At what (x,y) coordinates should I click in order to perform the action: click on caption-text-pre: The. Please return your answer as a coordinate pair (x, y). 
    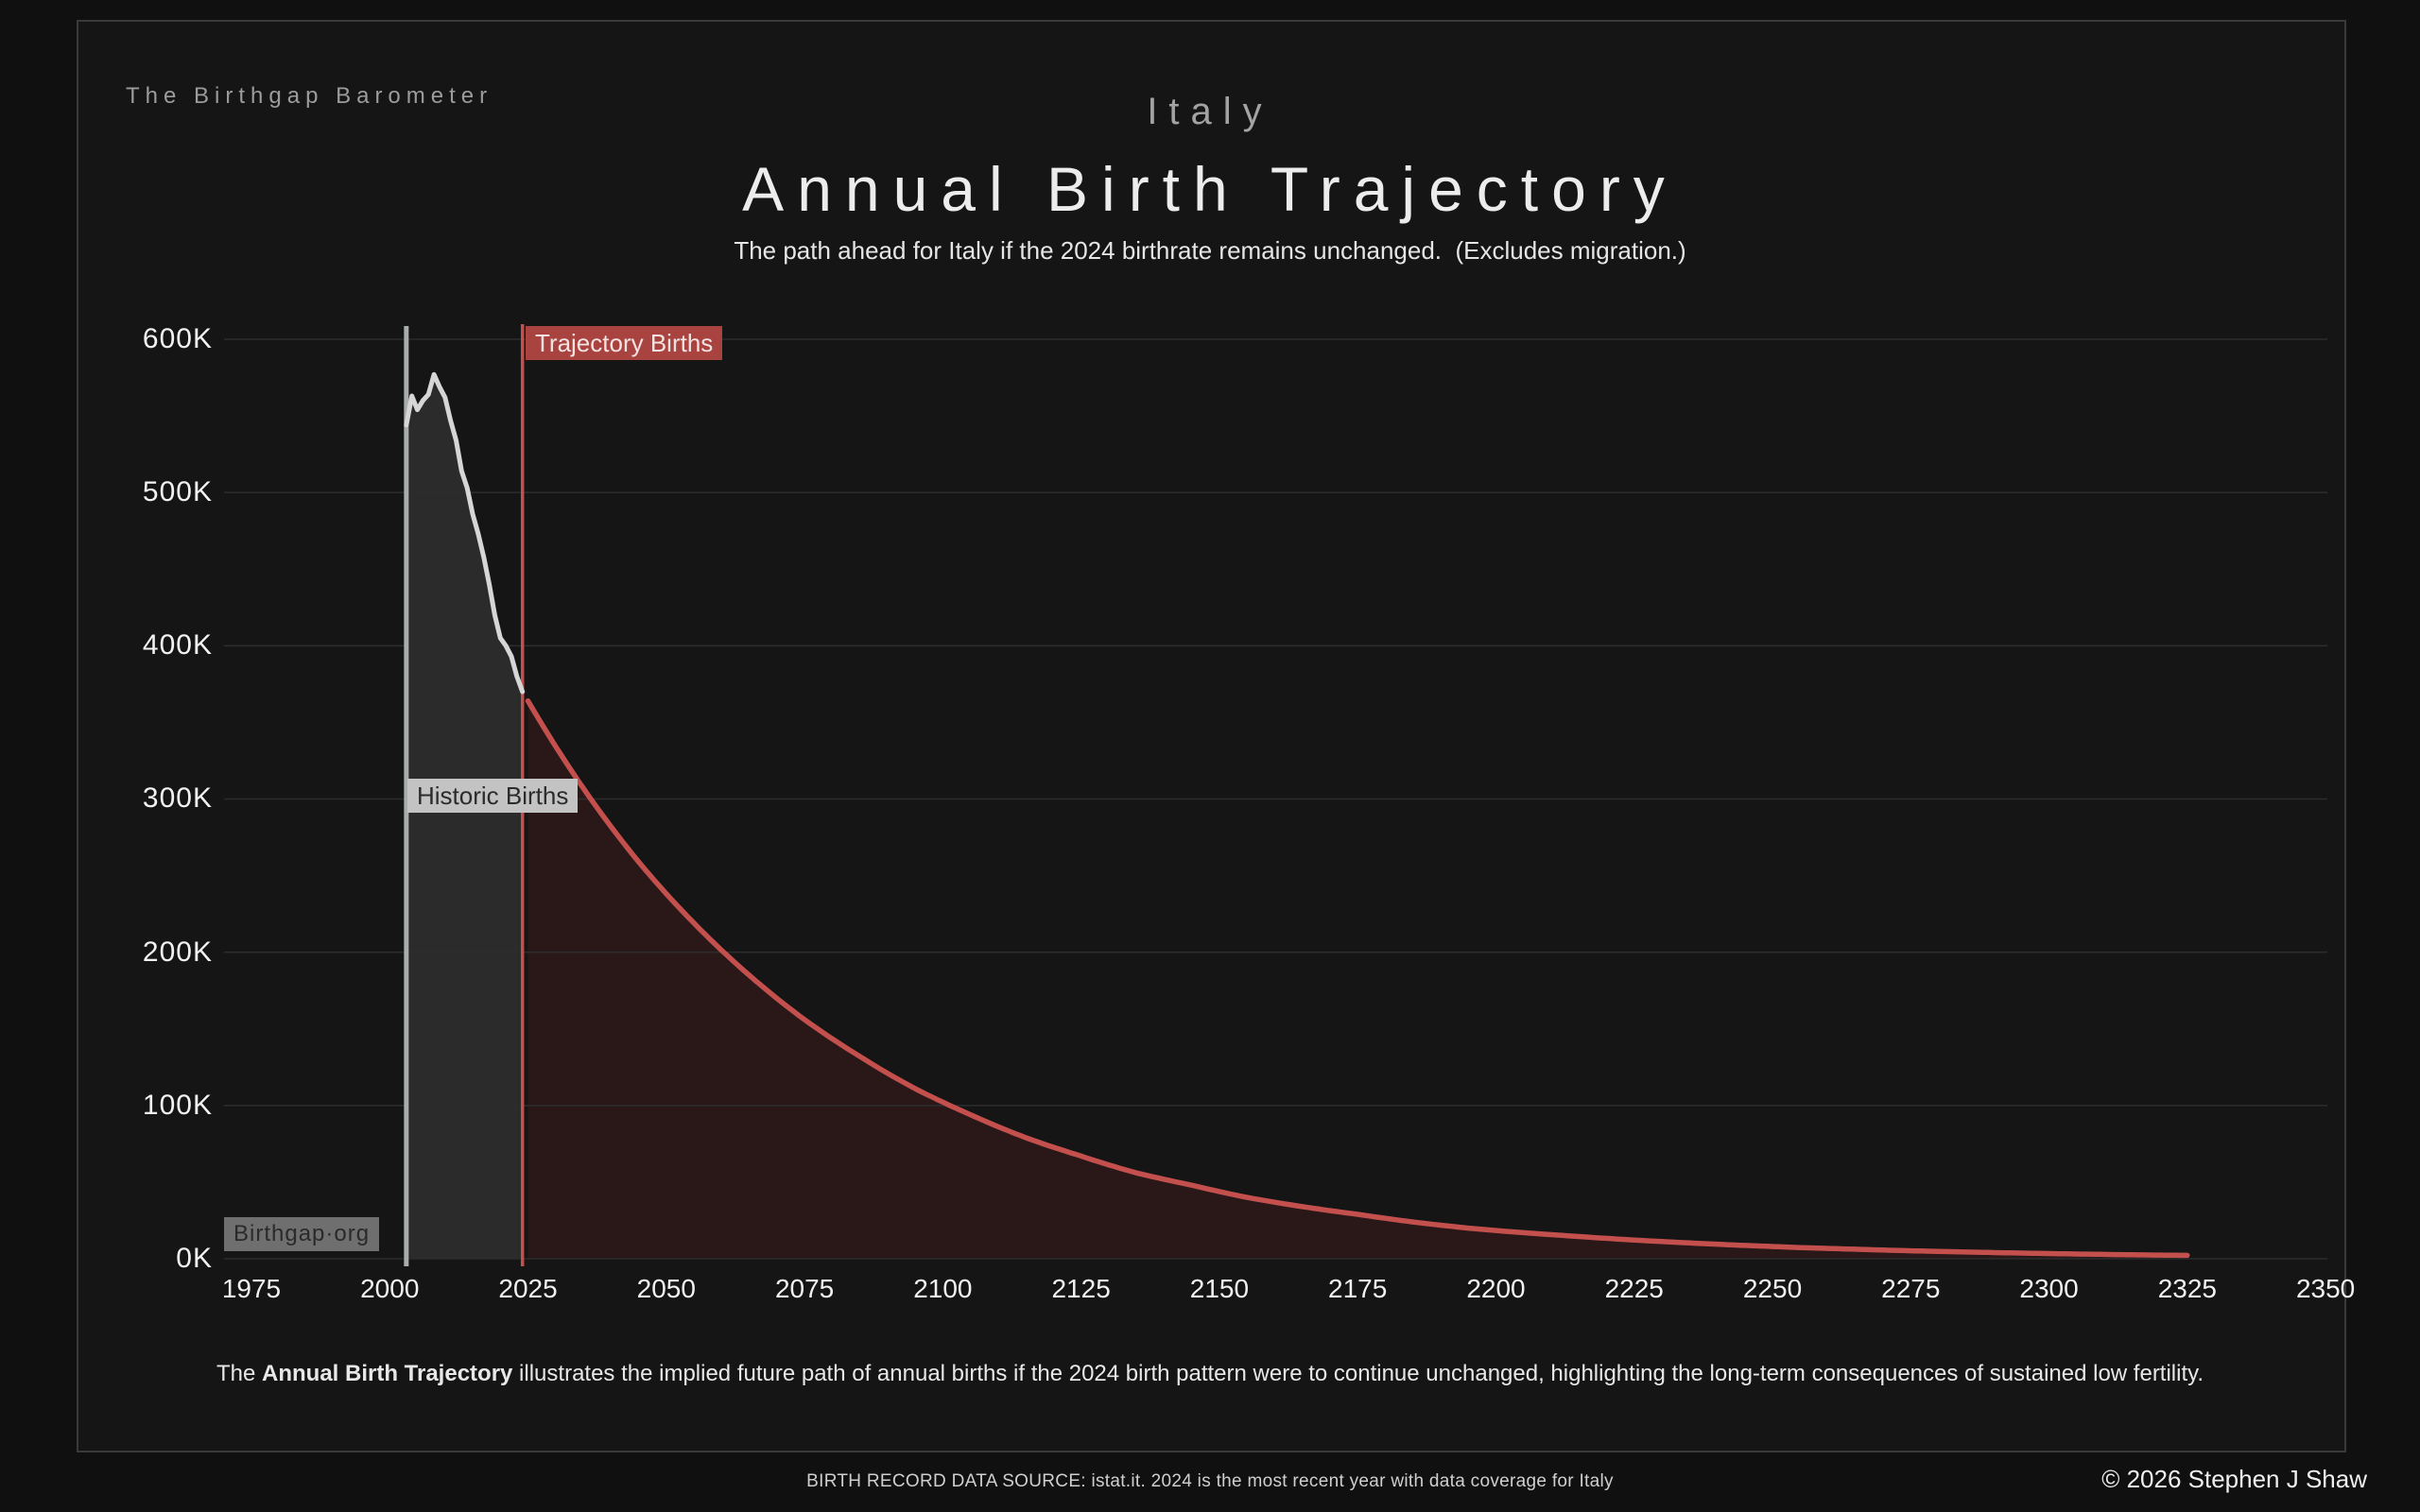
    Looking at the image, I should click on (239, 1373).